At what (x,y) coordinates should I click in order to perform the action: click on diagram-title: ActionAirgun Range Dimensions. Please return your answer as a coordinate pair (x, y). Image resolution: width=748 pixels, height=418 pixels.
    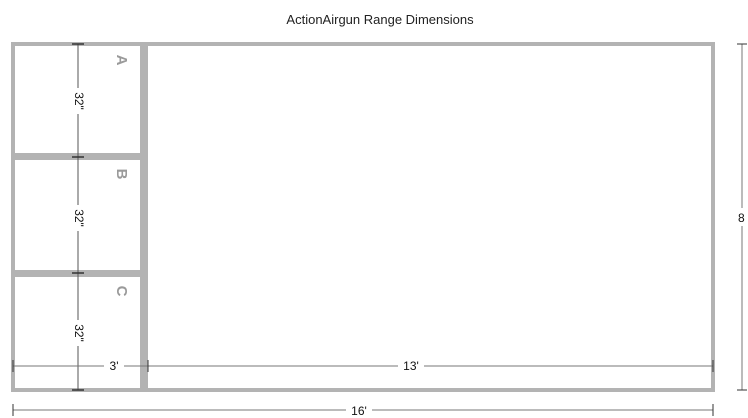
    Looking at the image, I should click on (380, 19).